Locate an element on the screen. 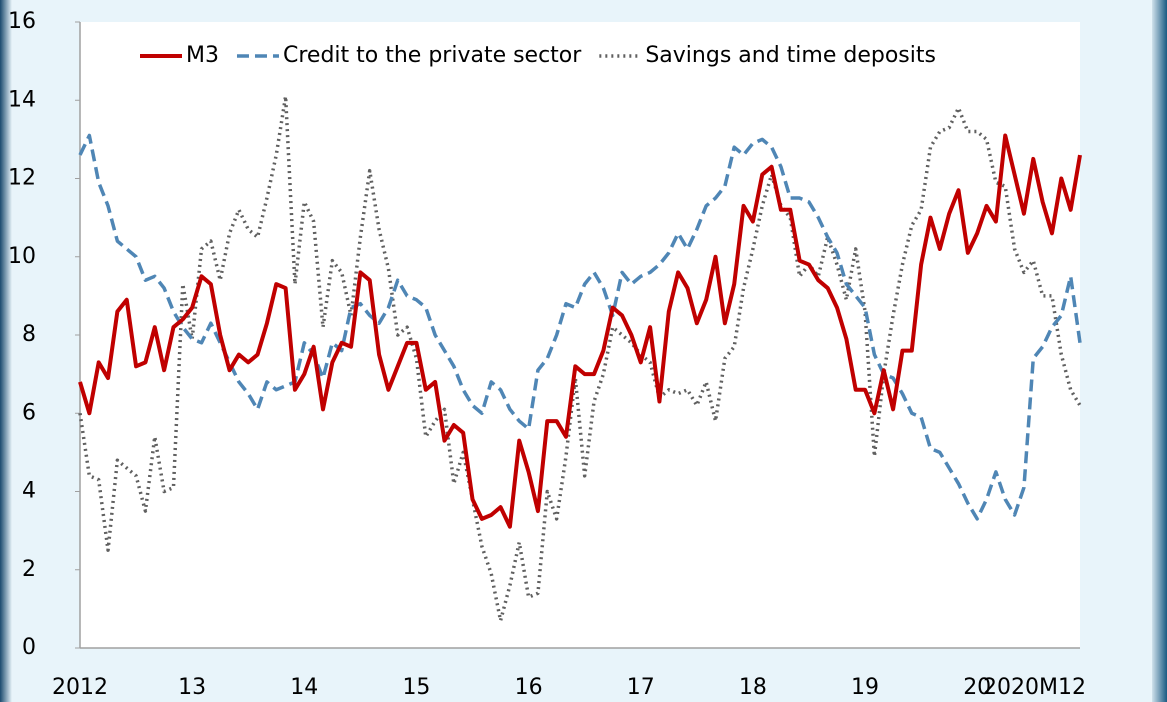 The width and height of the screenshot is (1167, 702). x-tick-label: 20 is located at coordinates (977, 687).